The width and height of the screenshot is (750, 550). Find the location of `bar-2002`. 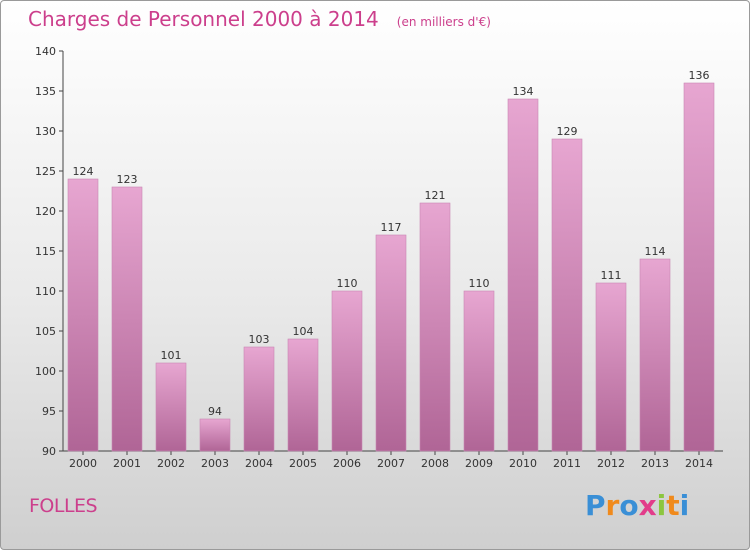

bar-2002 is located at coordinates (171, 407).